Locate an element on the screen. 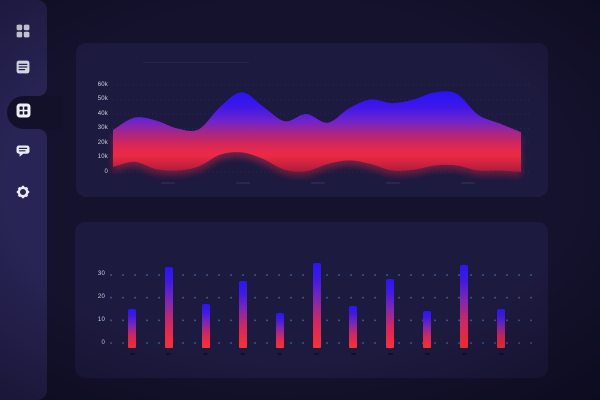  sidebar is located at coordinates (31, 200).